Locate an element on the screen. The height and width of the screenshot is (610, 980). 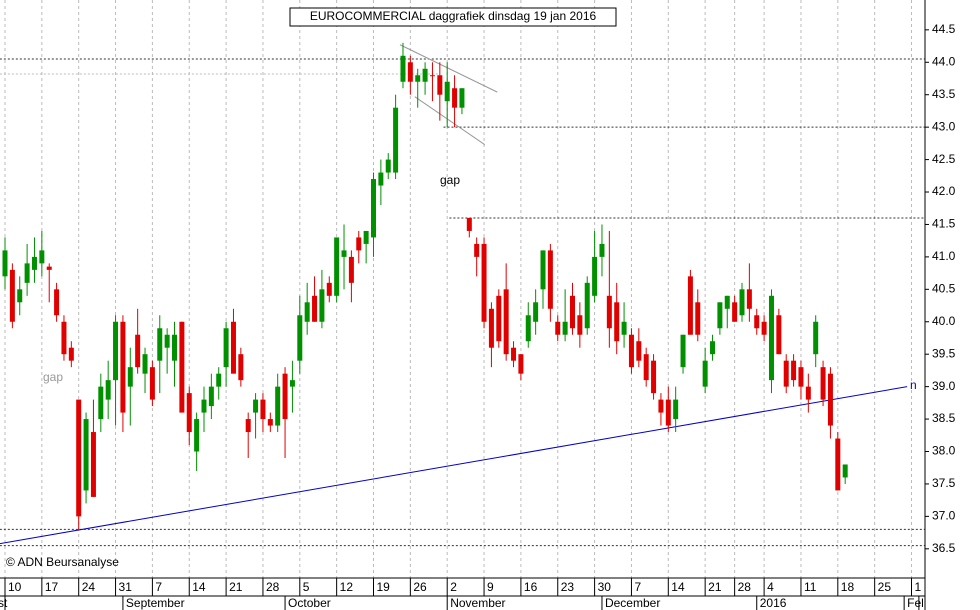
x-tick-label: 24 is located at coordinates (89, 587).